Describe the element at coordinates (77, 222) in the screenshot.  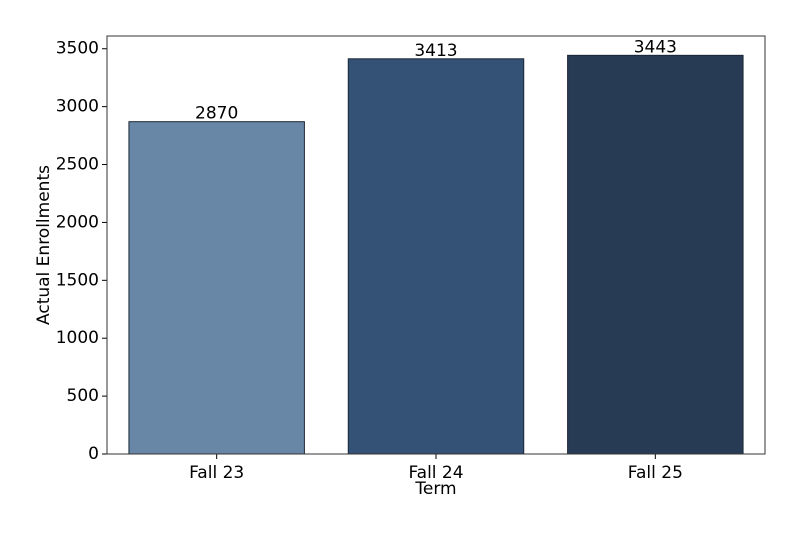
I see `y-tick-label: 2000` at that location.